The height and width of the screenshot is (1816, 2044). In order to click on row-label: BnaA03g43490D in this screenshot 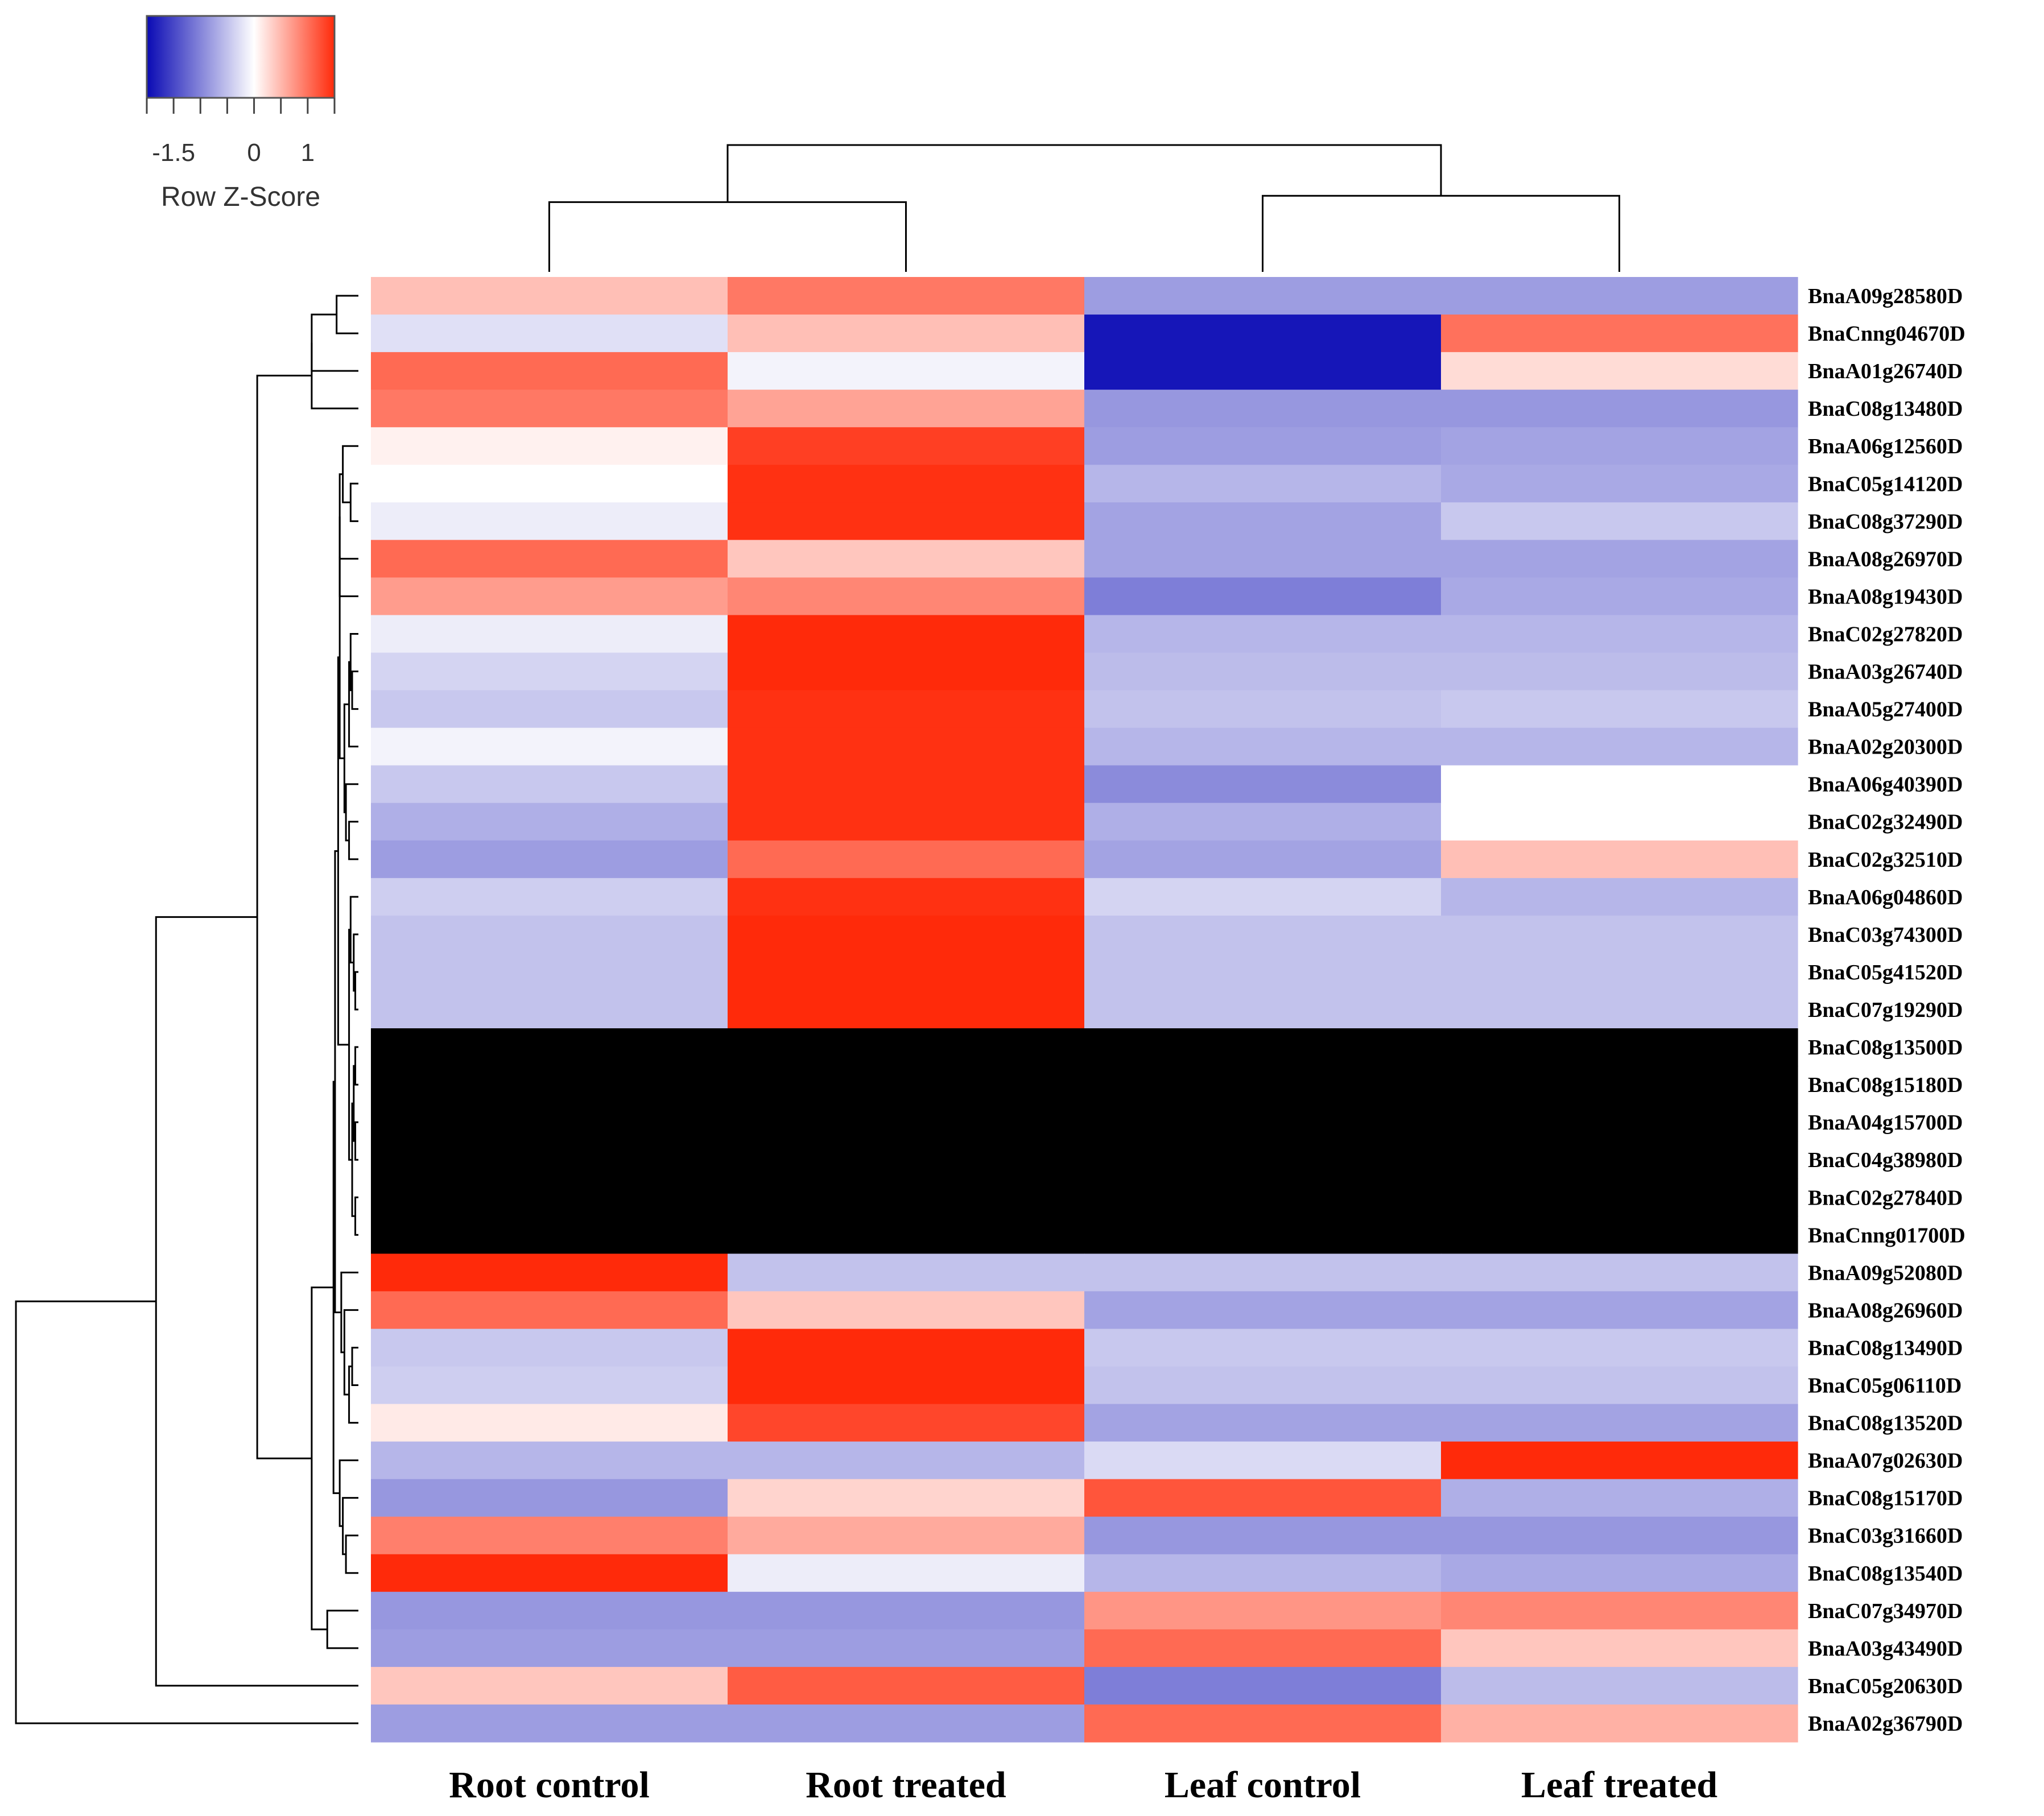, I will do `click(1885, 1649)`.